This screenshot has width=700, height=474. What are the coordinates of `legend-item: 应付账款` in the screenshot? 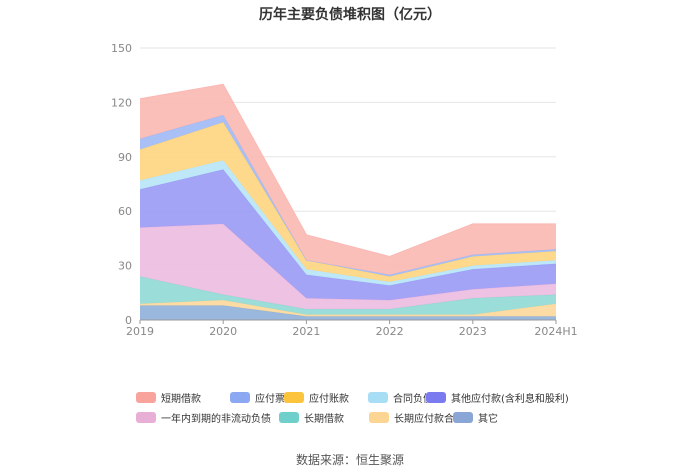 It's located at (316, 397).